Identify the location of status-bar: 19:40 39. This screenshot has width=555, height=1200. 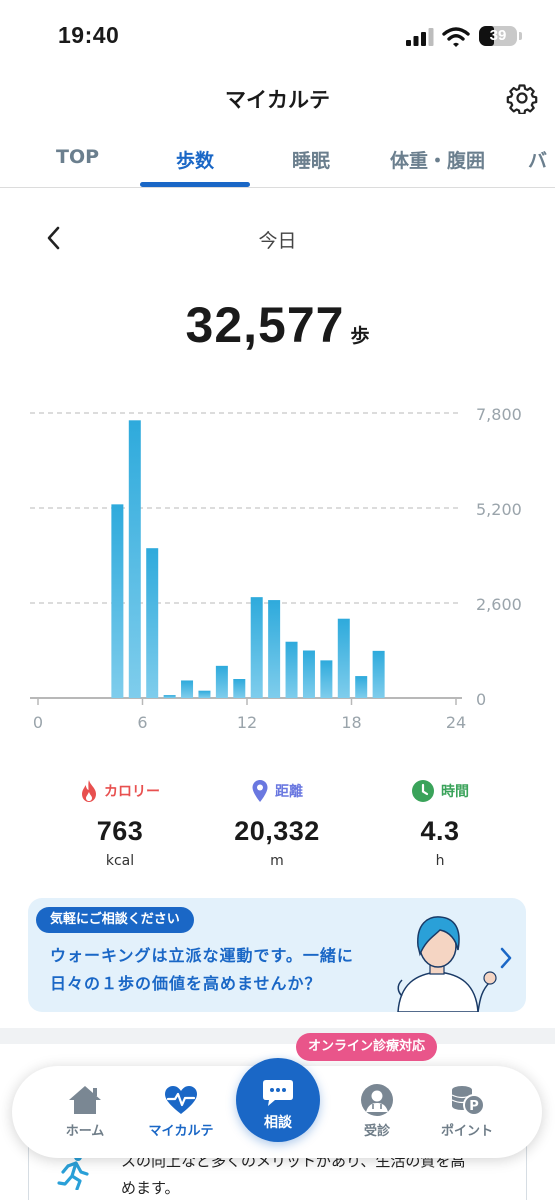
(277, 35).